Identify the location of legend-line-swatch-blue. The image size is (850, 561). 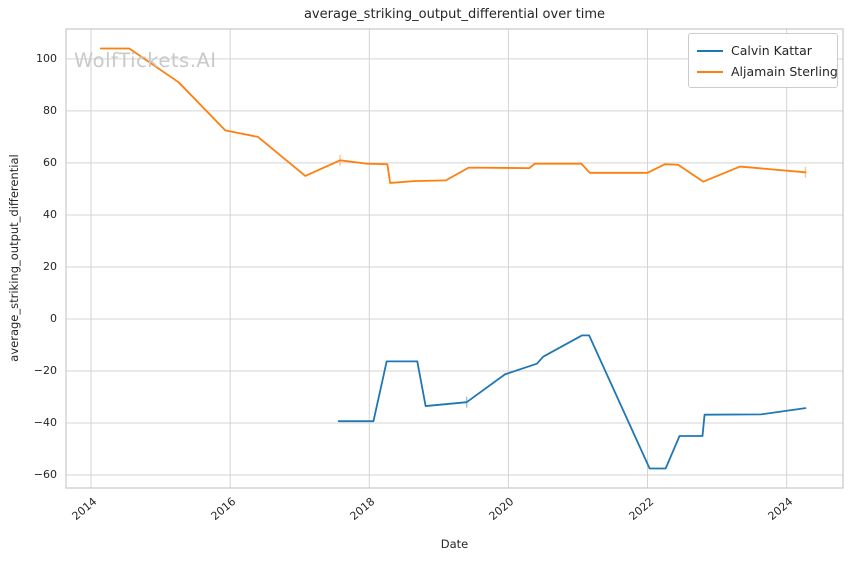
(710, 50).